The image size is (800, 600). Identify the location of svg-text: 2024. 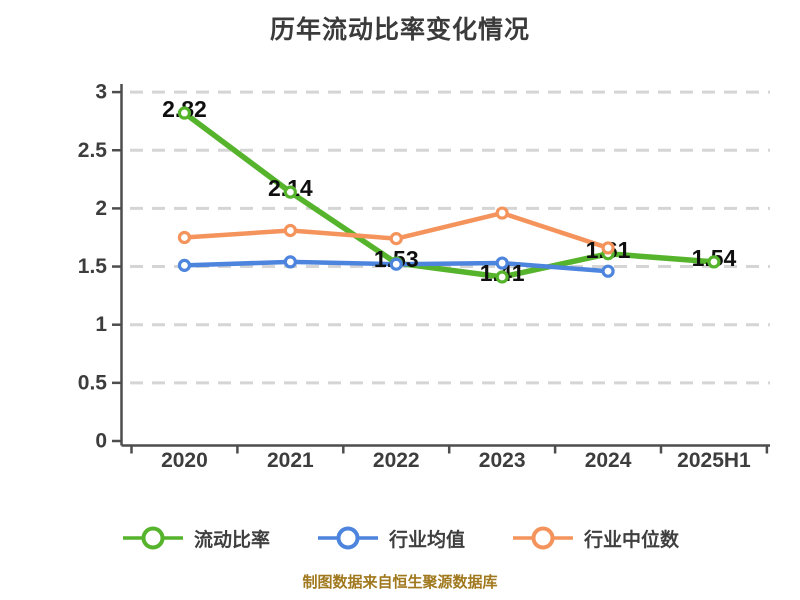
(608, 460).